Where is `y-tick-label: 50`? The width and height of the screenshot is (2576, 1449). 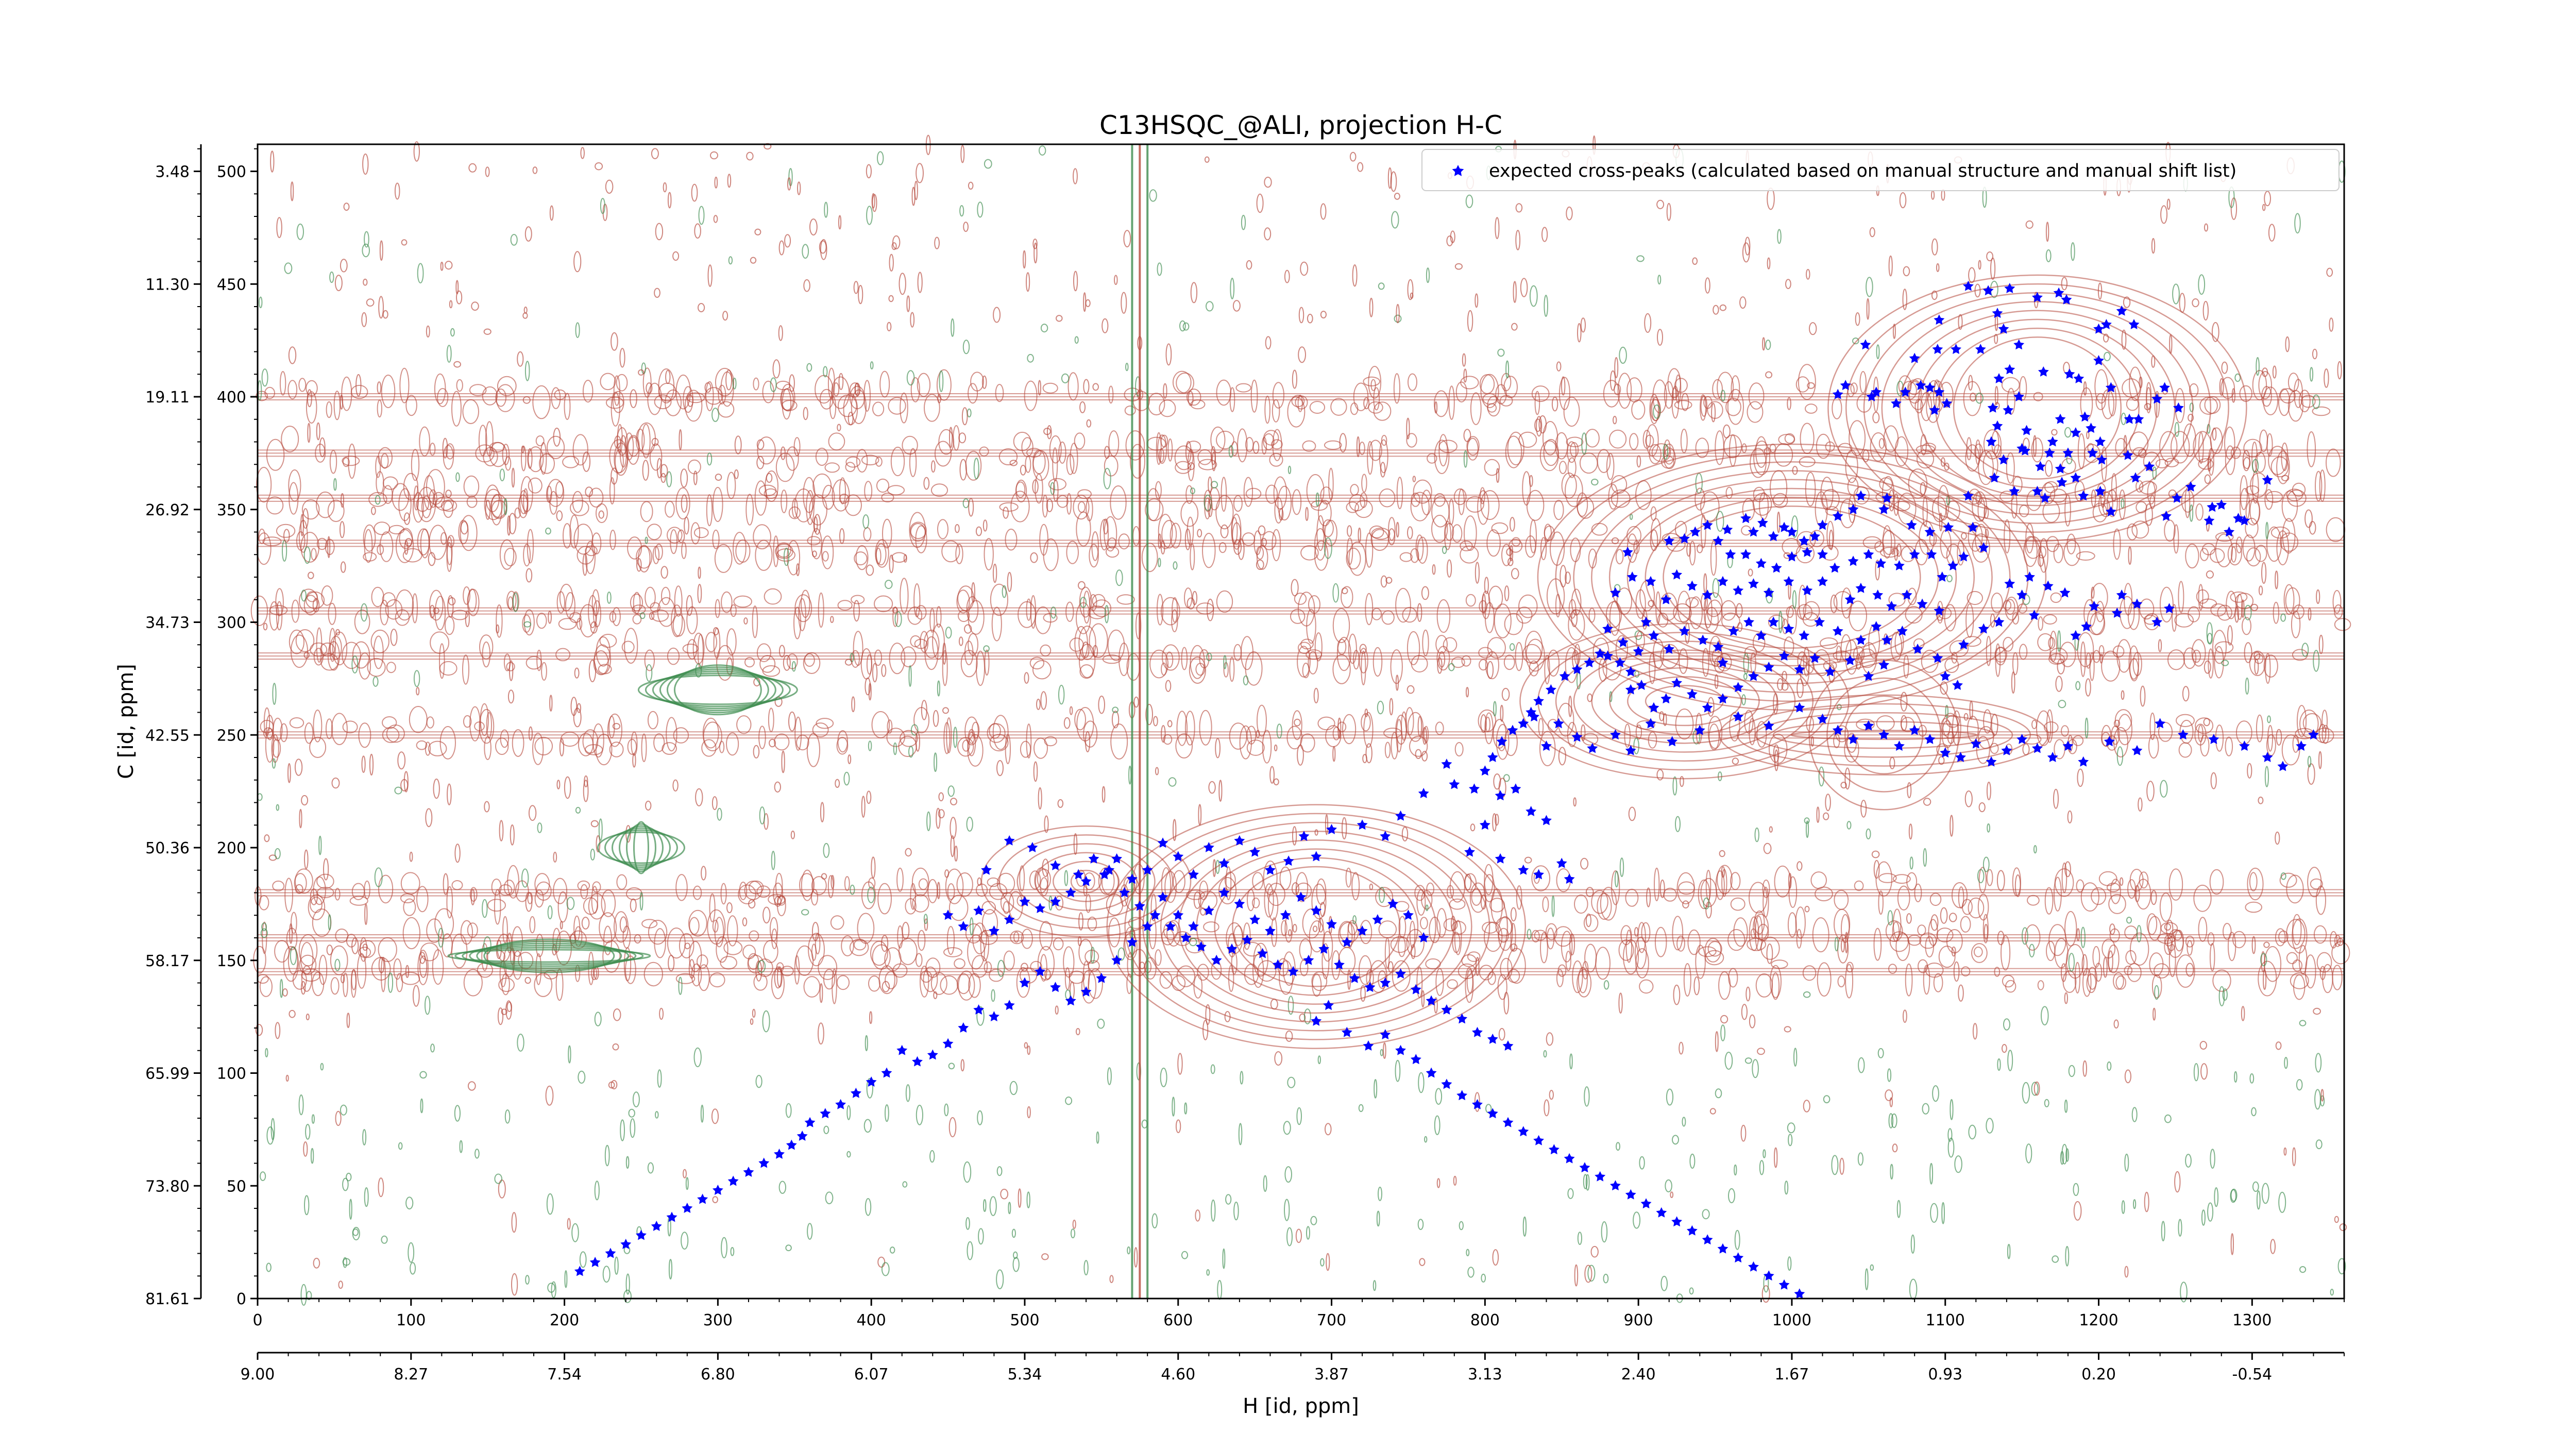
y-tick-label: 50 is located at coordinates (236, 1186).